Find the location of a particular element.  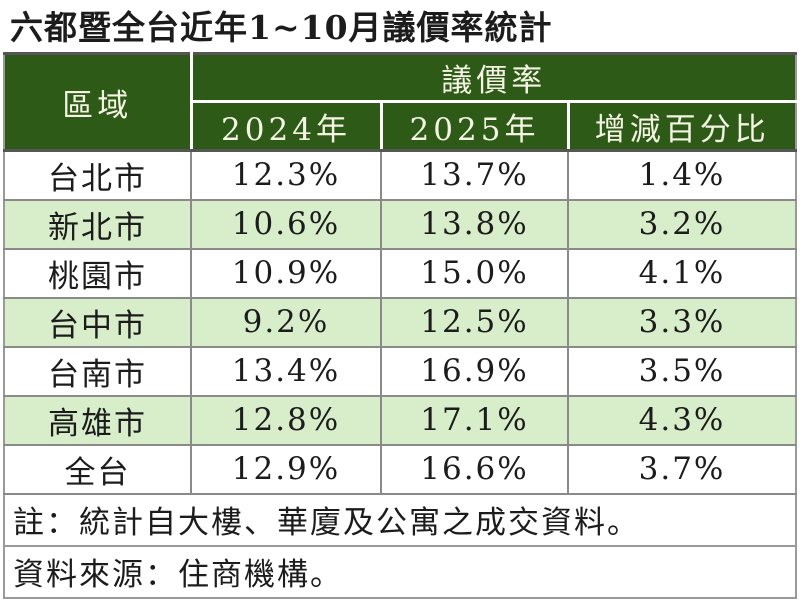

value-cell: 4.1% is located at coordinates (682, 273).